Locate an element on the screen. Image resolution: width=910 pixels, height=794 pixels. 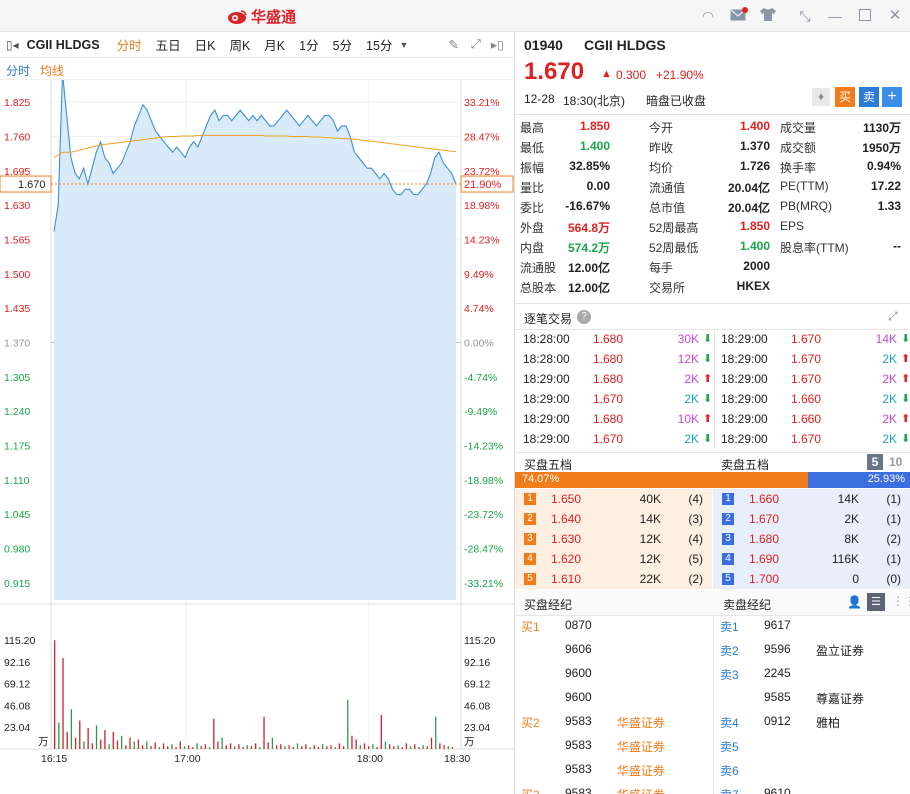
alert-bell-icon: ♦ is located at coordinates (821, 97).